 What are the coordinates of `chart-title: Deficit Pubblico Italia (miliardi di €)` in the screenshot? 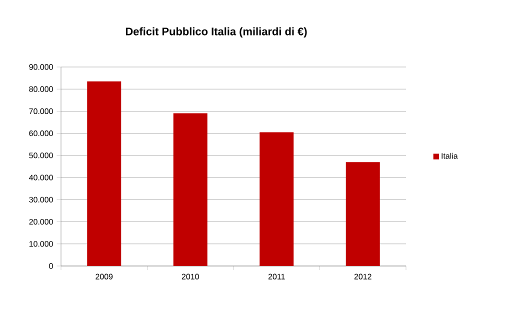 It's located at (216, 32).